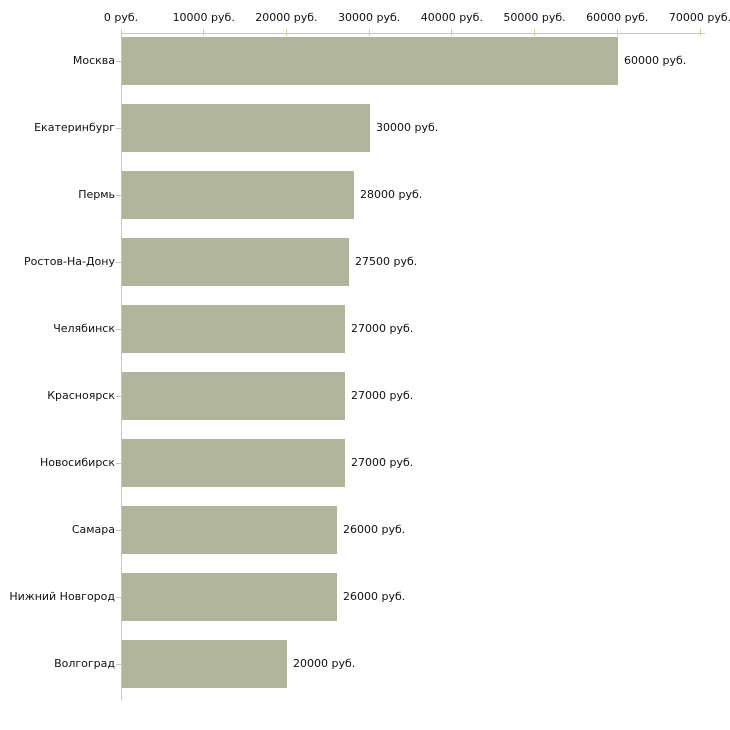  What do you see at coordinates (451, 17) in the screenshot?
I see `x-axis-tick-label: 40000 руб.` at bounding box center [451, 17].